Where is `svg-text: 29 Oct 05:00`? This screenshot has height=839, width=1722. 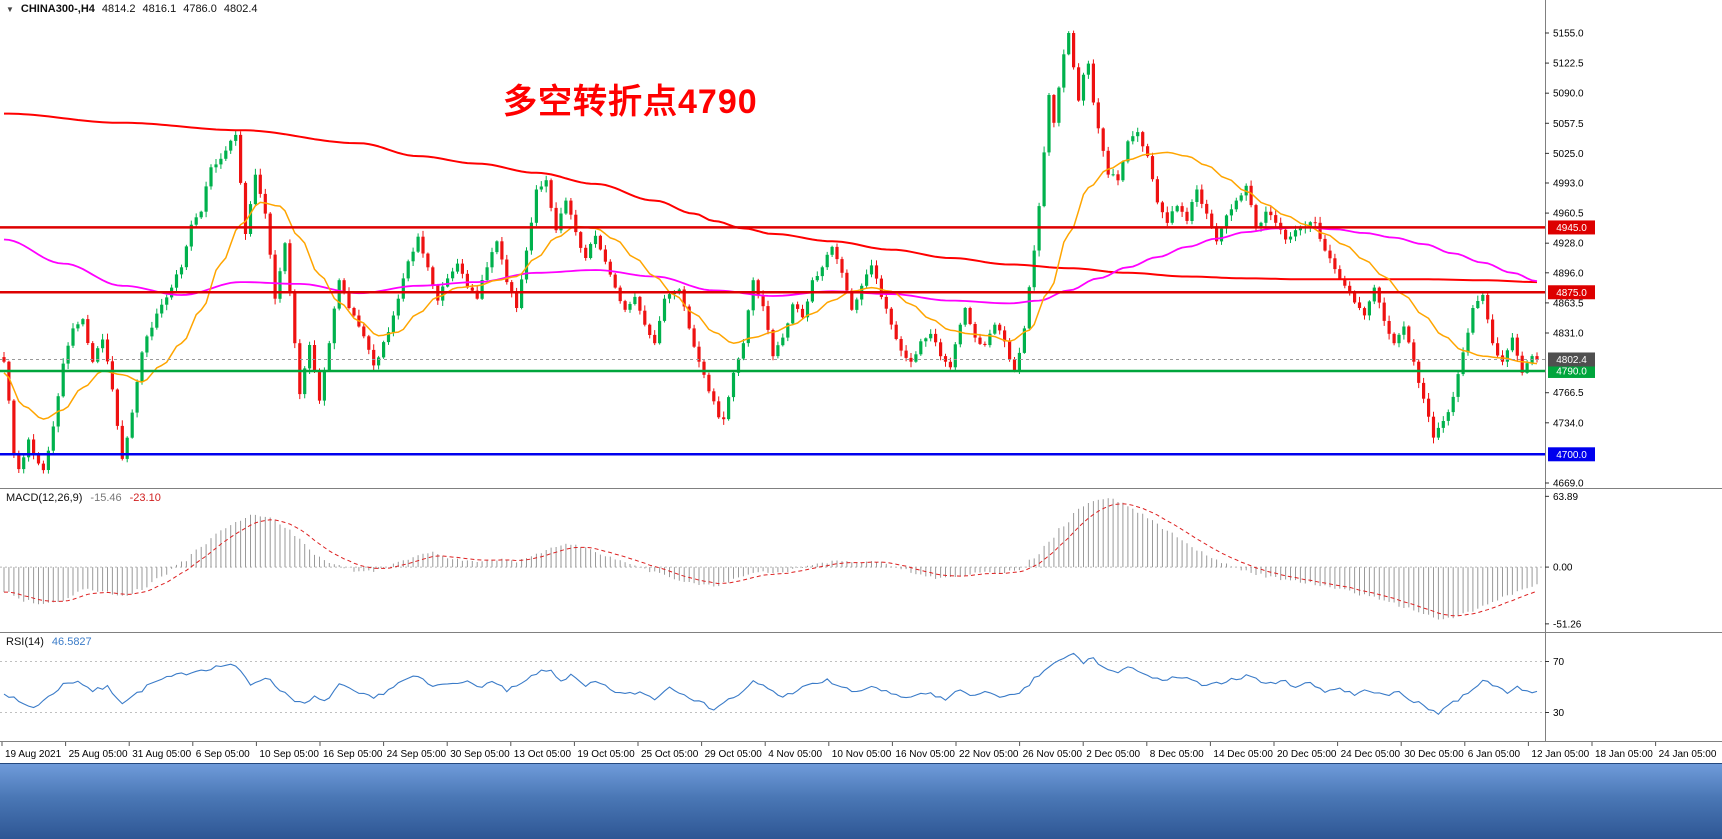
svg-text: 29 Oct 05:00 is located at coordinates (734, 754).